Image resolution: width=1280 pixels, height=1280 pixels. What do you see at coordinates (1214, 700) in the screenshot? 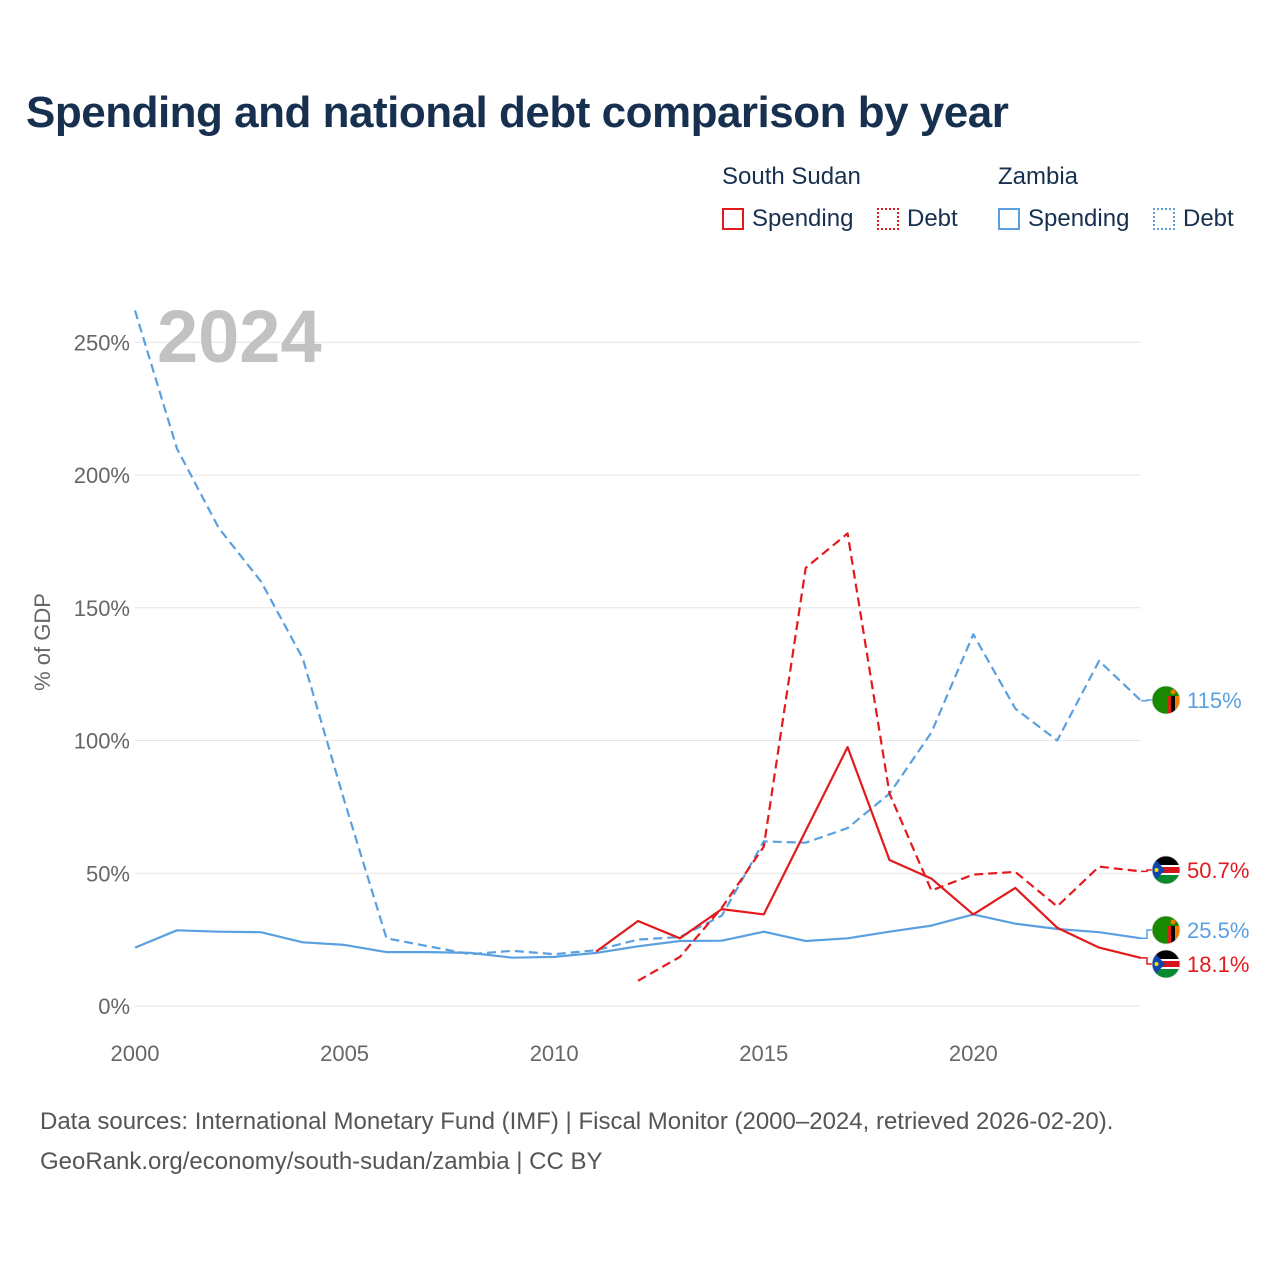
I see `end-value-label: 115%` at bounding box center [1214, 700].